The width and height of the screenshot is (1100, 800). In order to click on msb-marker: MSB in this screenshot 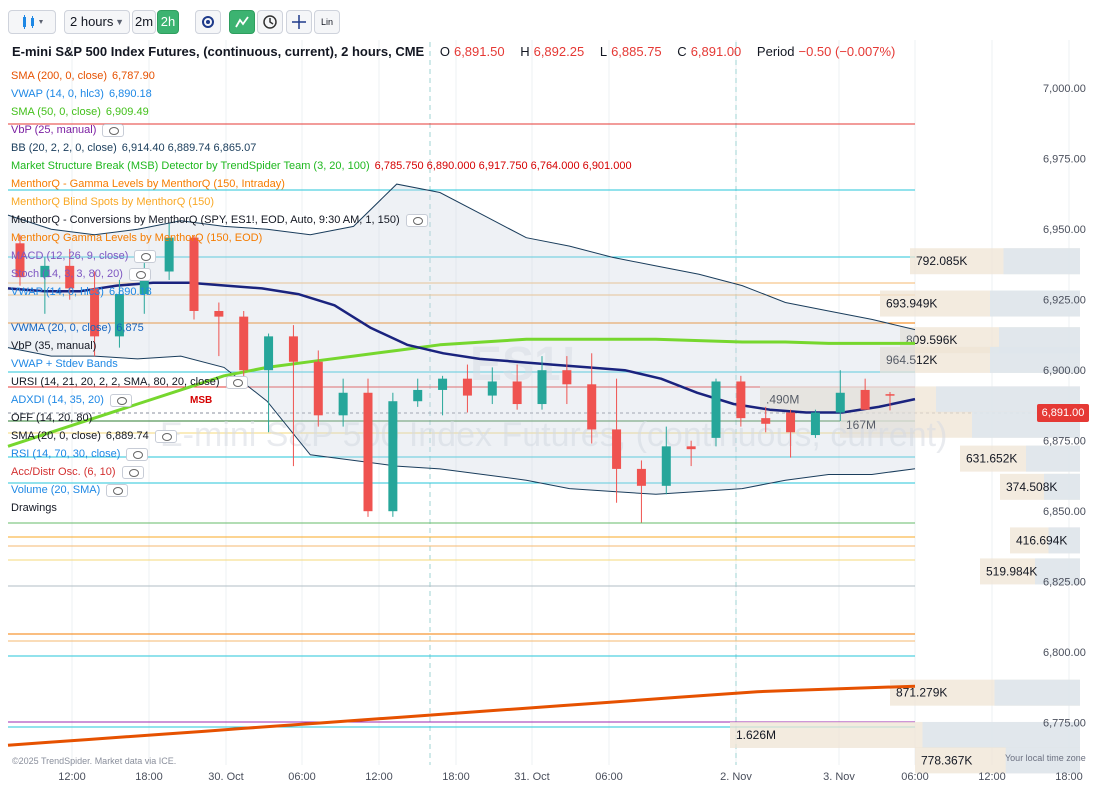, I will do `click(201, 400)`.